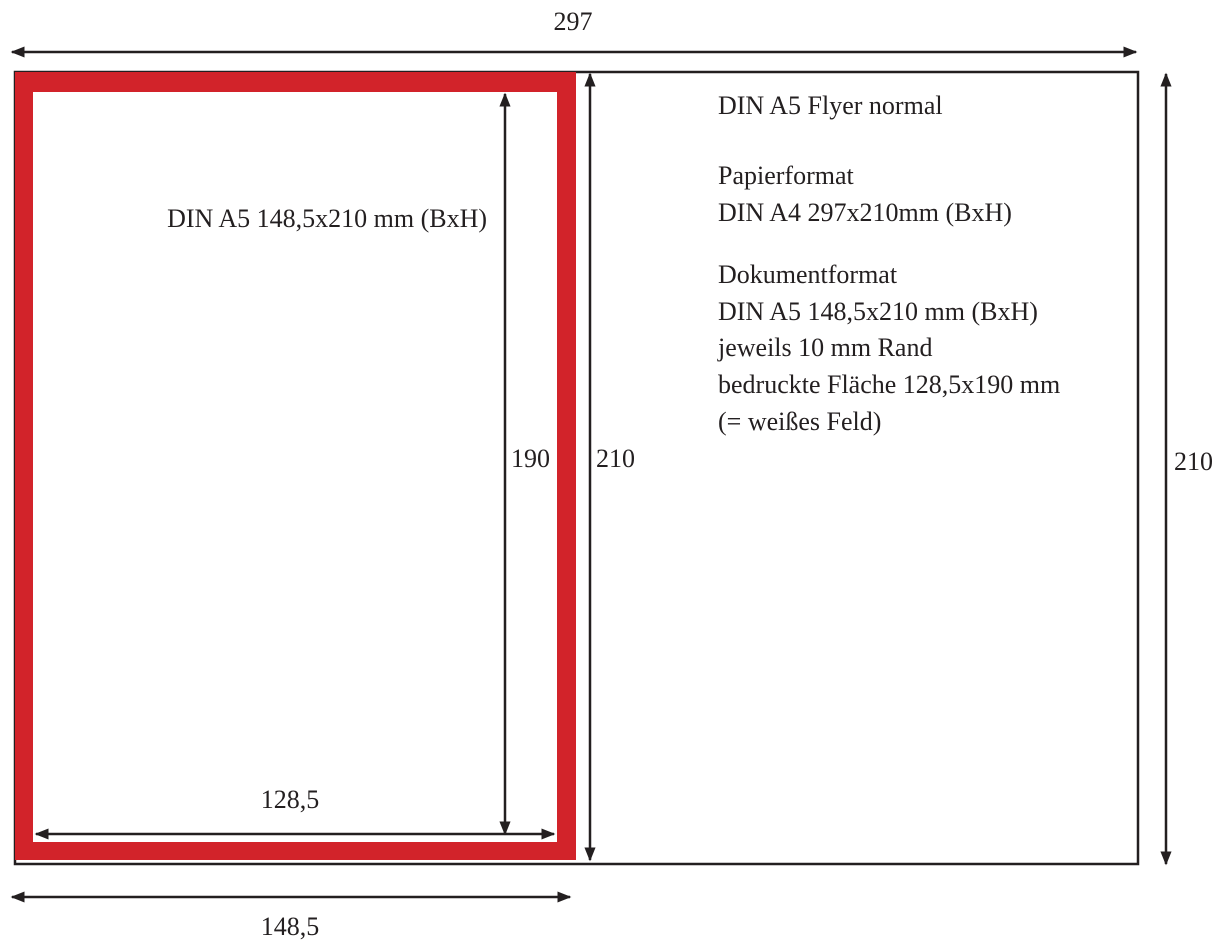 The width and height of the screenshot is (1224, 942). I want to click on total-width-label: 297, so click(573, 21).